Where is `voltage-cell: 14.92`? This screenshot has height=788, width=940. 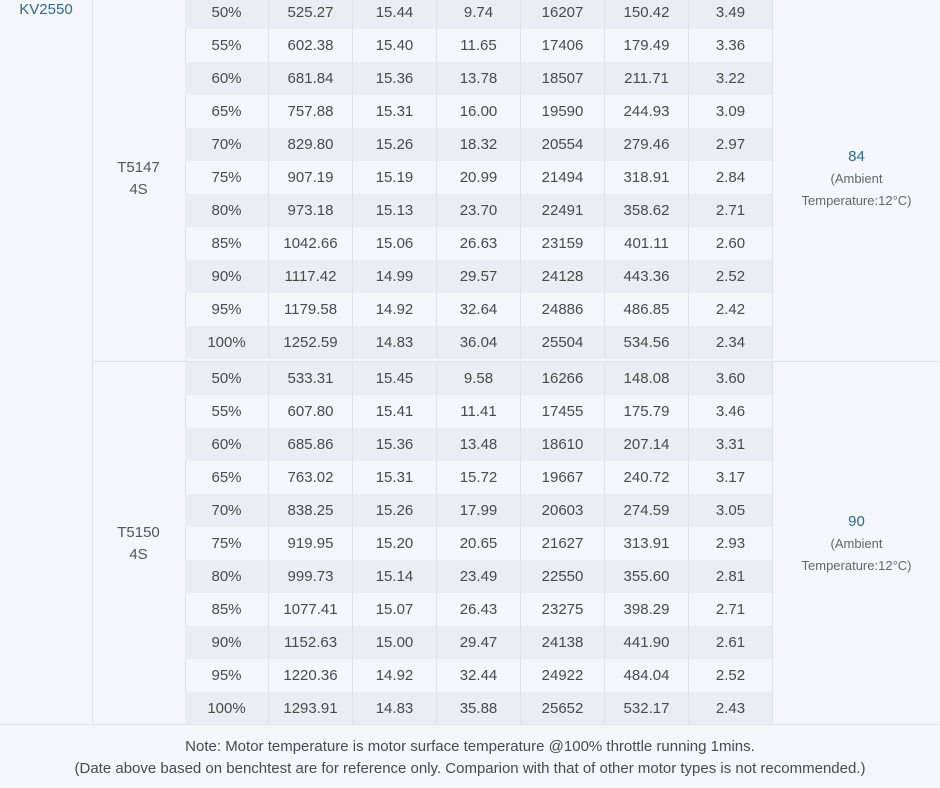
voltage-cell: 14.92 is located at coordinates (395, 309).